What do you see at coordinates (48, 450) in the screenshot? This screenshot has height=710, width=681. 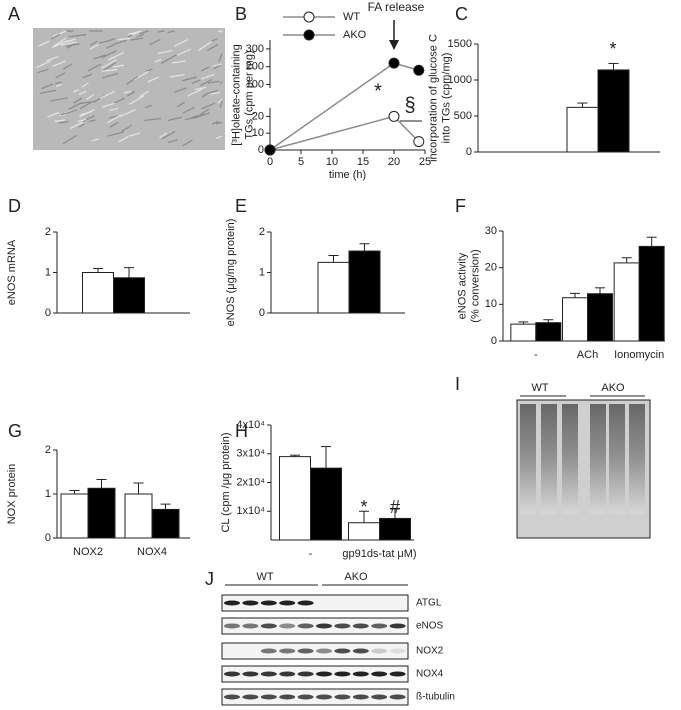 I see `y-tick-label: 2` at bounding box center [48, 450].